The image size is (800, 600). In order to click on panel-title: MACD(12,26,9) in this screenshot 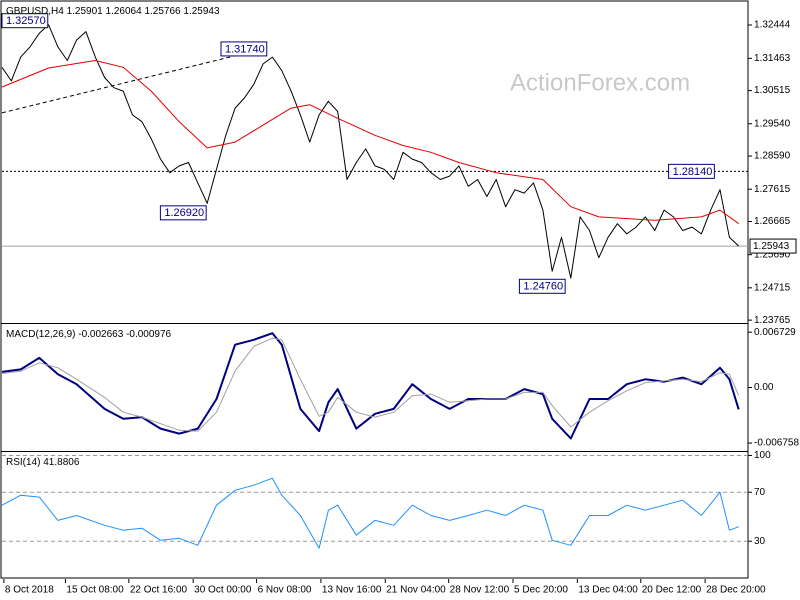, I will do `click(40, 334)`.